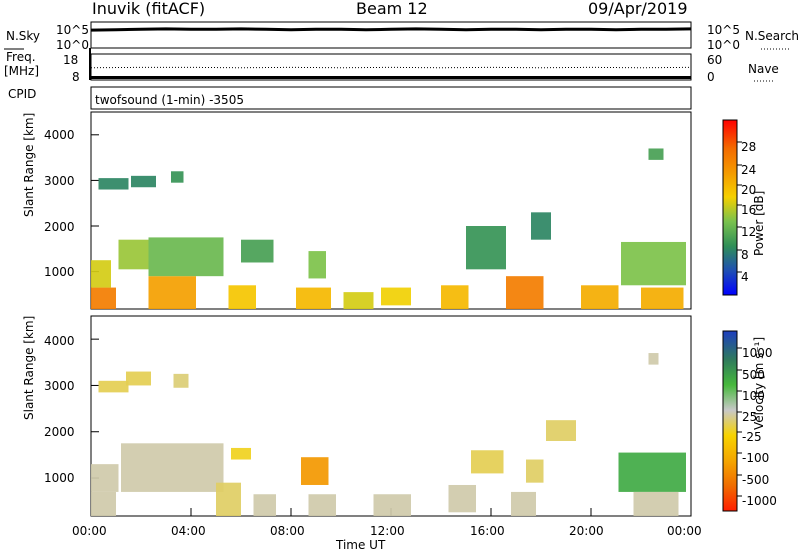  Describe the element at coordinates (391, 29) in the screenshot. I see `nsky-series` at that location.